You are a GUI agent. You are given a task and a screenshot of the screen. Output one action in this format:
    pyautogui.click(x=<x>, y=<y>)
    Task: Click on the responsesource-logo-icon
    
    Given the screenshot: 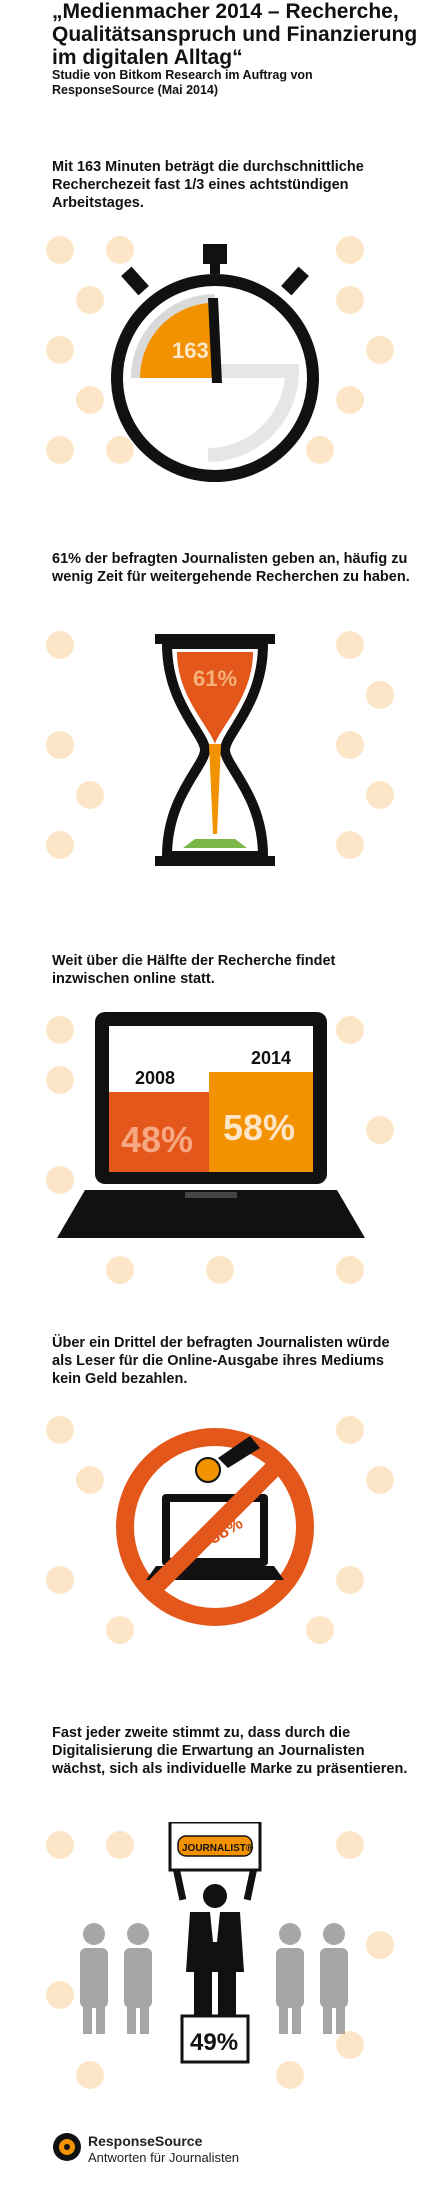 What is the action you would take?
    pyautogui.click(x=67, y=2147)
    